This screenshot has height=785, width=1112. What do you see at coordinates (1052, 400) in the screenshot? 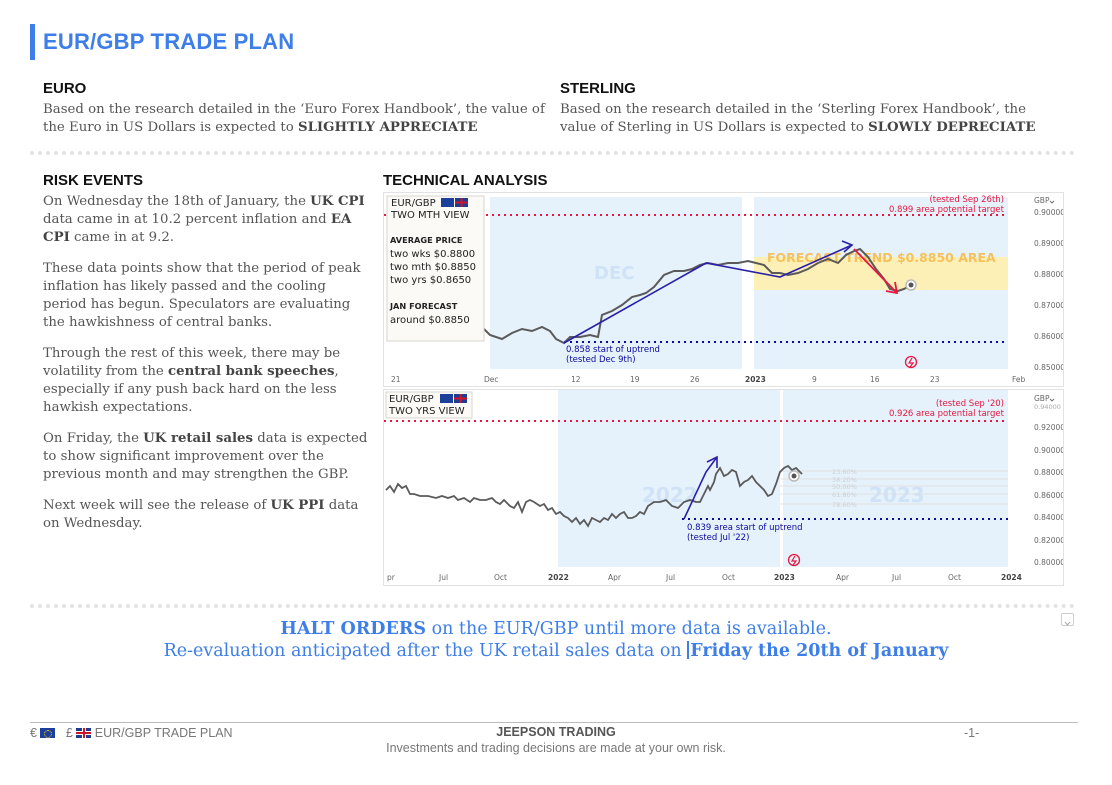
I see `bottom-currency-dropdown-icon` at bounding box center [1052, 400].